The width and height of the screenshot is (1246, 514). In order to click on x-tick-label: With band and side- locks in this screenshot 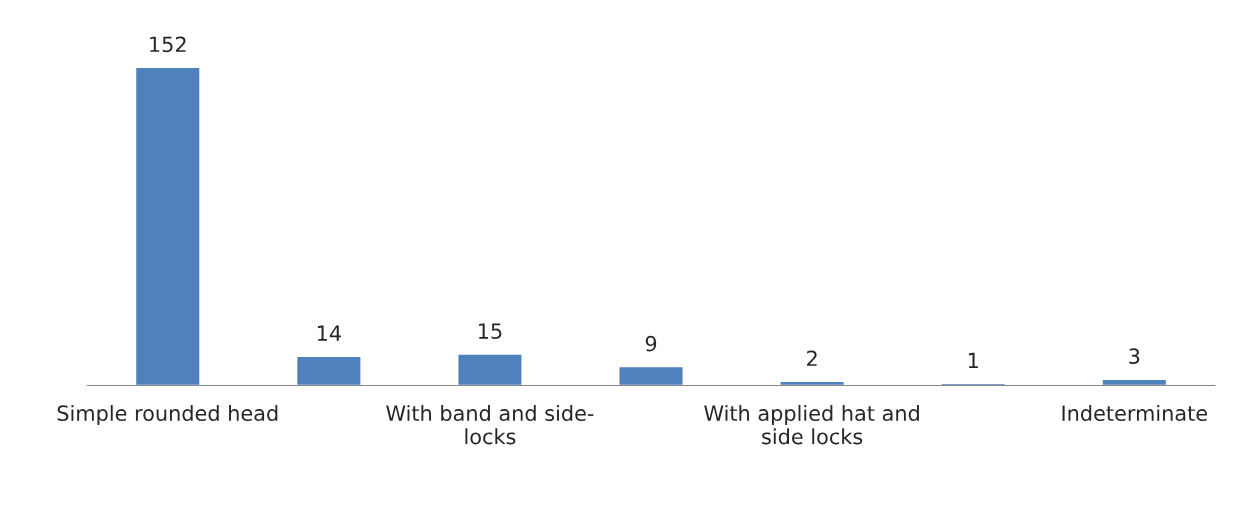, I will do `click(490, 424)`.